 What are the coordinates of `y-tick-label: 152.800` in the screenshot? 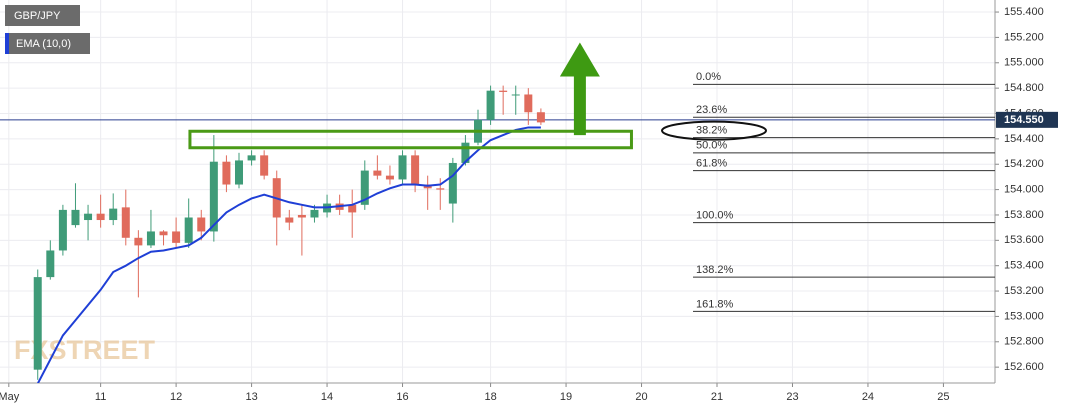 It's located at (1024, 342).